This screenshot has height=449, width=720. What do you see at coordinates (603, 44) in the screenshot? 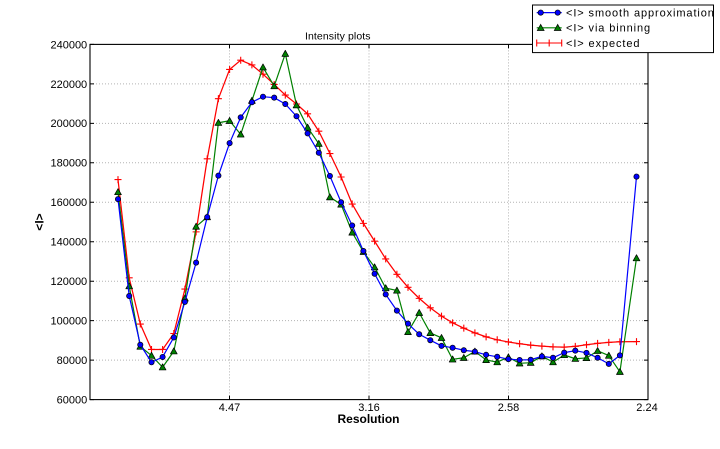
I see `svg-text: <I> expected` at bounding box center [603, 44].